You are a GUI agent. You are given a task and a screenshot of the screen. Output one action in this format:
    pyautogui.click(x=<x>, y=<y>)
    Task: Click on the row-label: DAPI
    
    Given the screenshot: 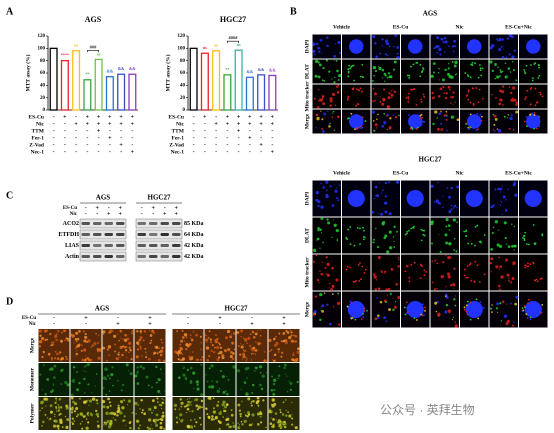 What is the action you would take?
    pyautogui.click(x=307, y=46)
    